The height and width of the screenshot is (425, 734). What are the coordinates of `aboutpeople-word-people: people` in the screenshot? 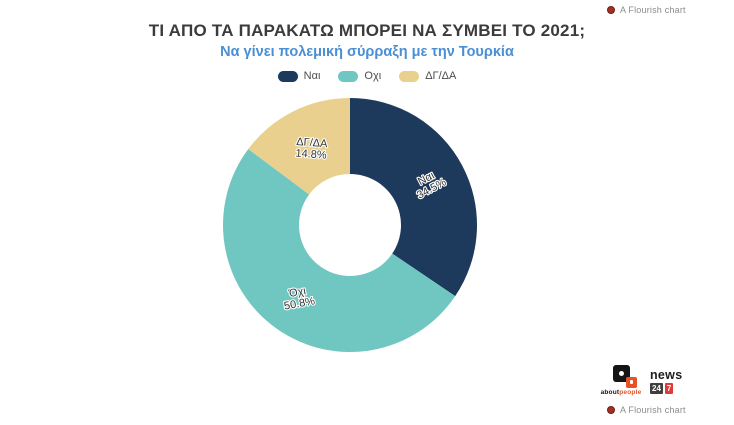 It's located at (630, 392).